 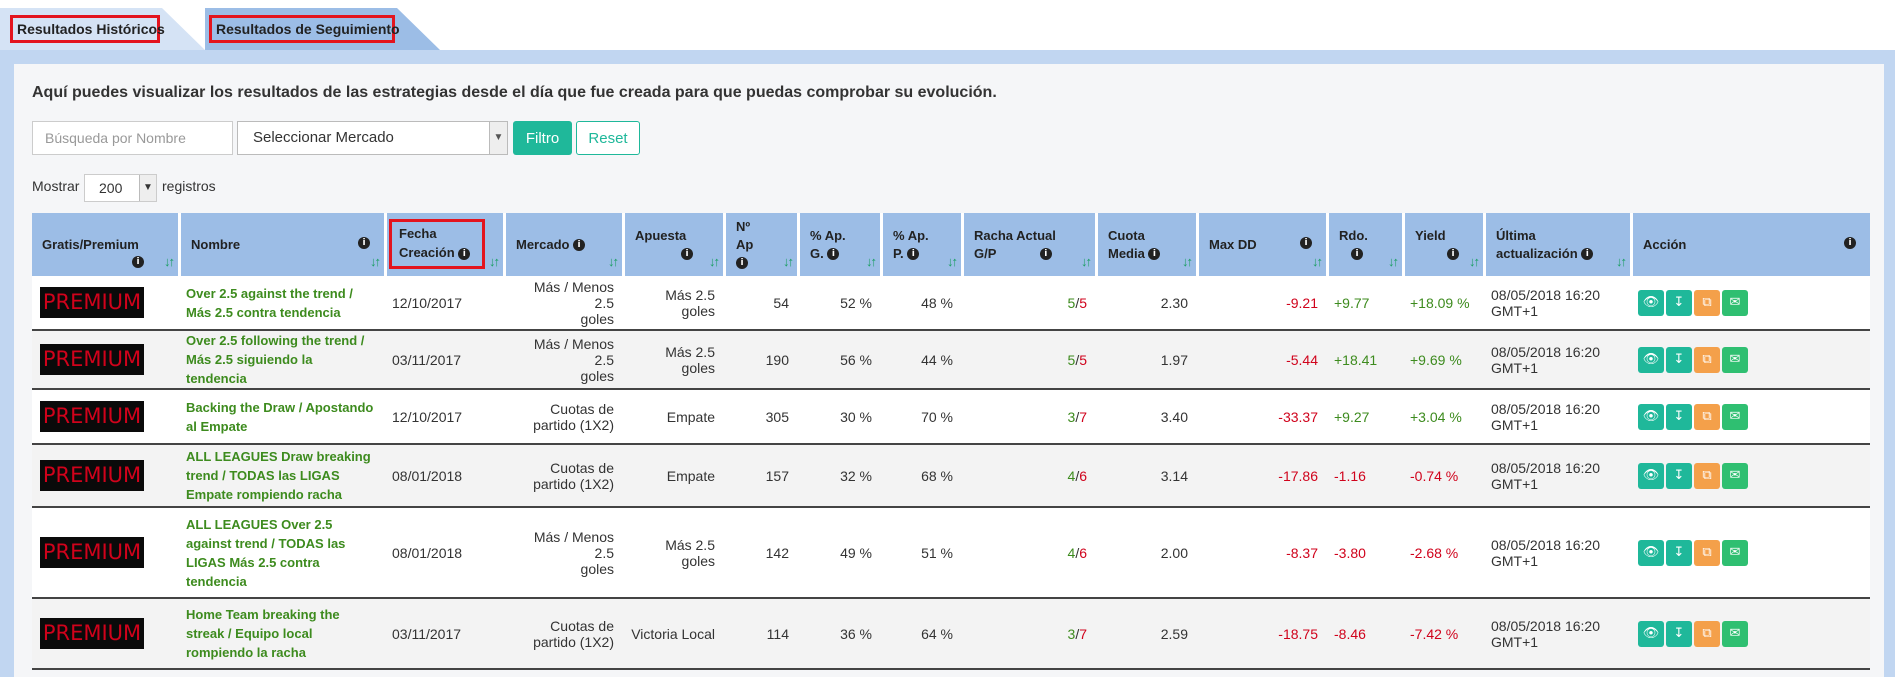 I want to click on col-yield: Yield i ↓↑, so click(x=1442, y=244).